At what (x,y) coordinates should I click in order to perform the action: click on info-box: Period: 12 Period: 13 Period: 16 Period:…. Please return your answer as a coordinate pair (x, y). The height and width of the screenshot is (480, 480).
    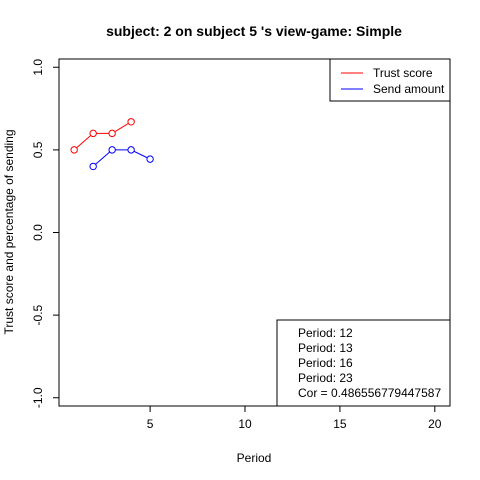
    Looking at the image, I should click on (363, 363).